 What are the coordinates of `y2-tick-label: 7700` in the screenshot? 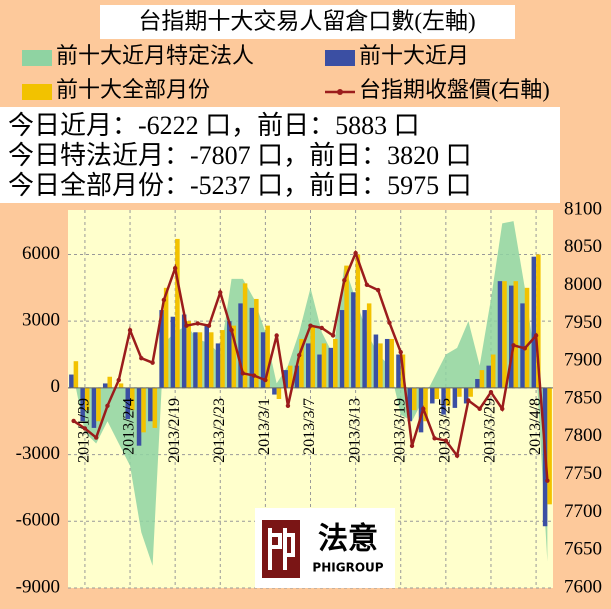 It's located at (583, 511).